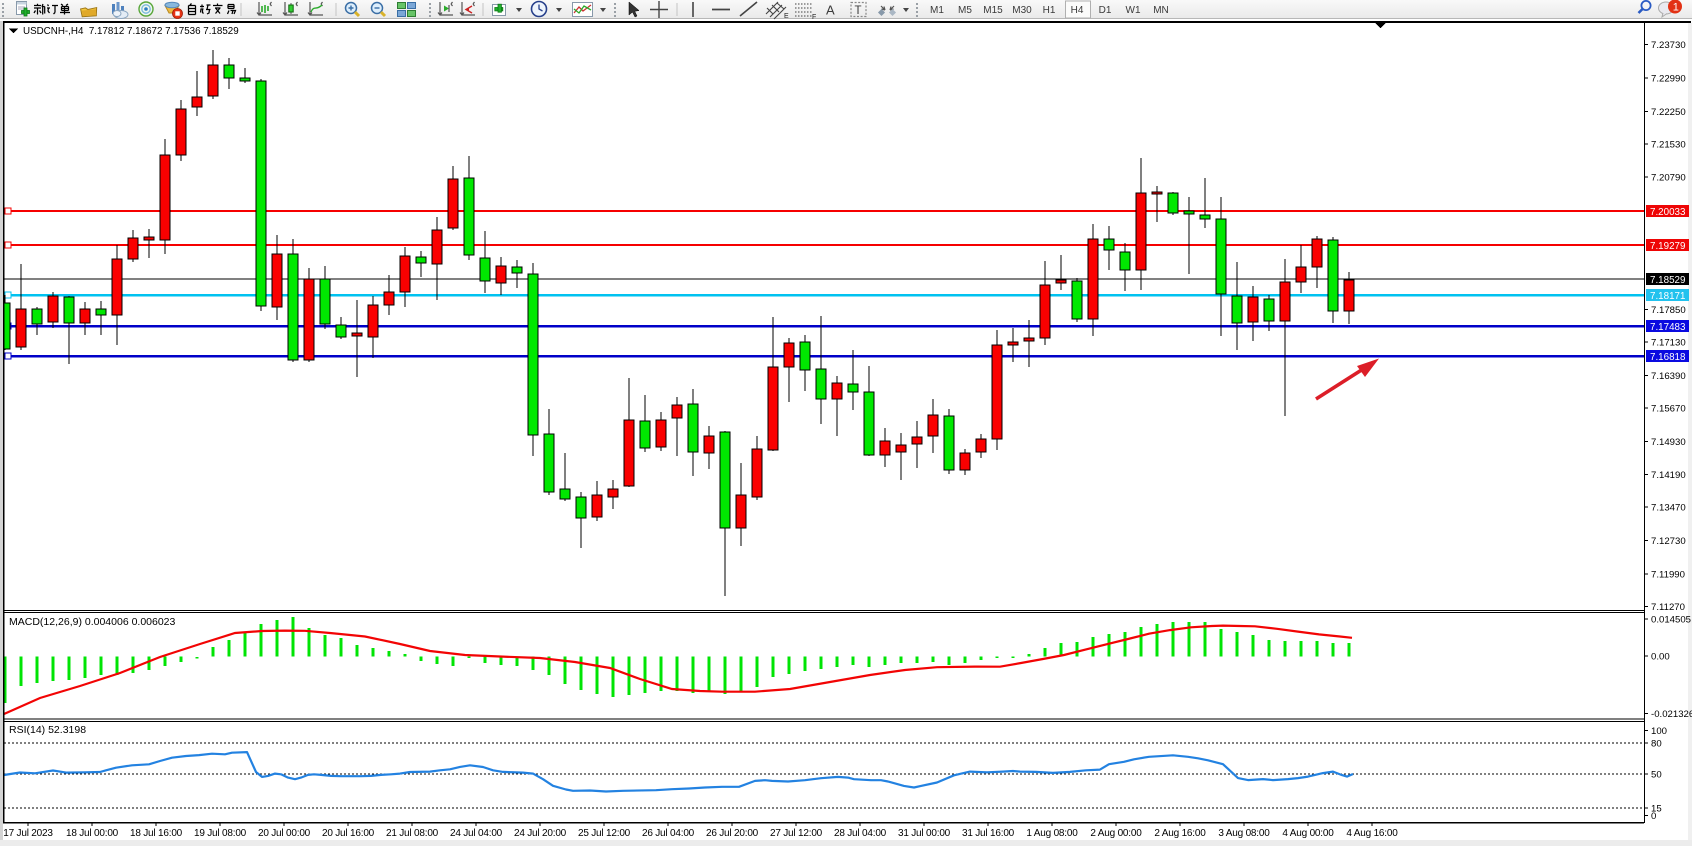 This screenshot has width=1692, height=846. I want to click on svg-text: 7.17850, so click(1668, 310).